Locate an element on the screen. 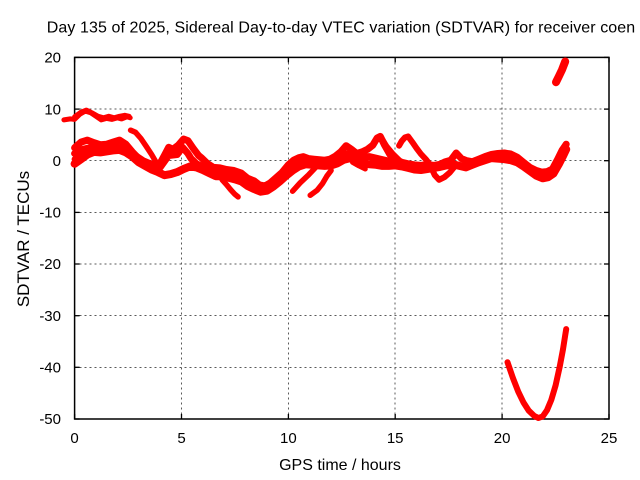 This screenshot has width=640, height=480. svg-text: SDTVAR / TECUs is located at coordinates (23, 239).